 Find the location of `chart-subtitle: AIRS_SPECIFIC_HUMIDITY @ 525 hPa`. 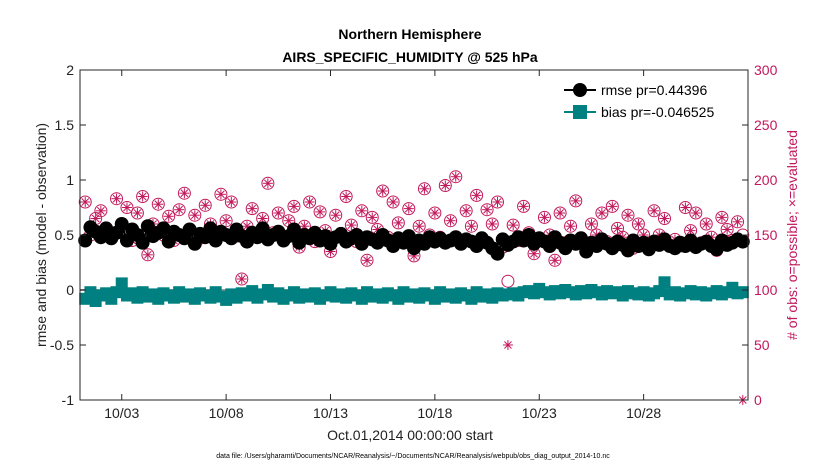

chart-subtitle: AIRS_SPECIFIC_HUMIDITY @ 525 hPa is located at coordinates (410, 57).